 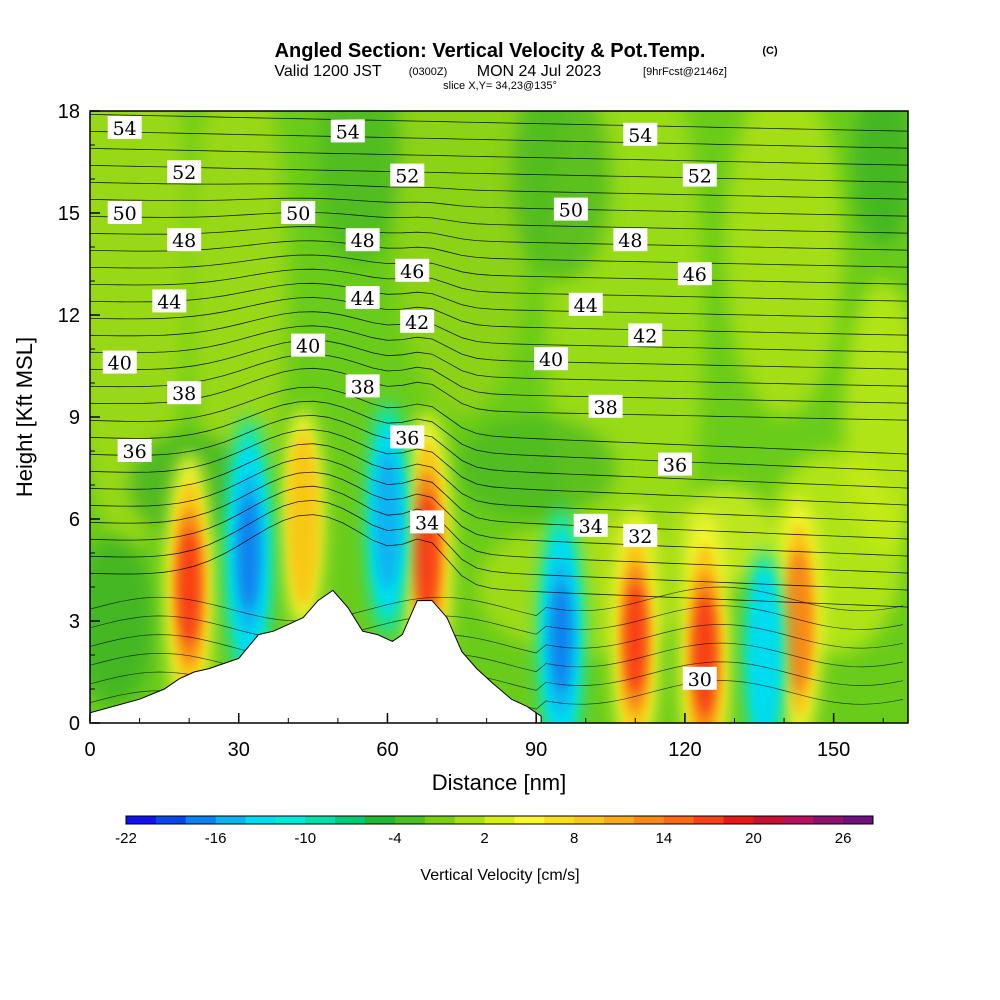 What do you see at coordinates (494, 831) in the screenshot?
I see `colorbar: -22 -16 -10 -4 2 8 14 20 26` at bounding box center [494, 831].